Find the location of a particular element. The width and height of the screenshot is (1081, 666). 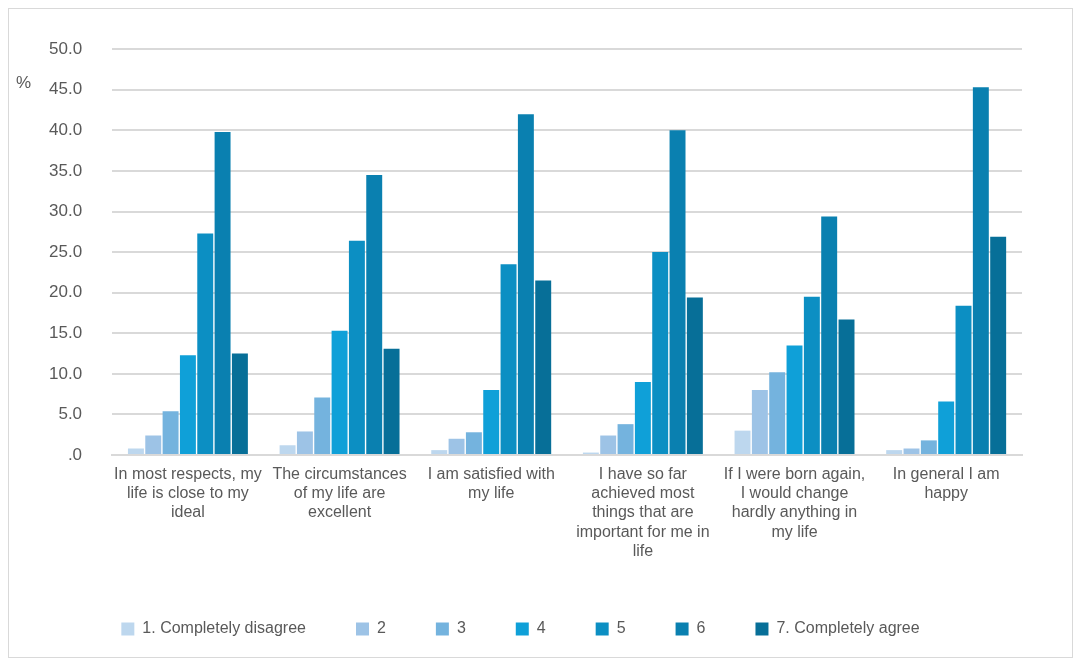

y-tick-label: 30.0 is located at coordinates (65, 211).